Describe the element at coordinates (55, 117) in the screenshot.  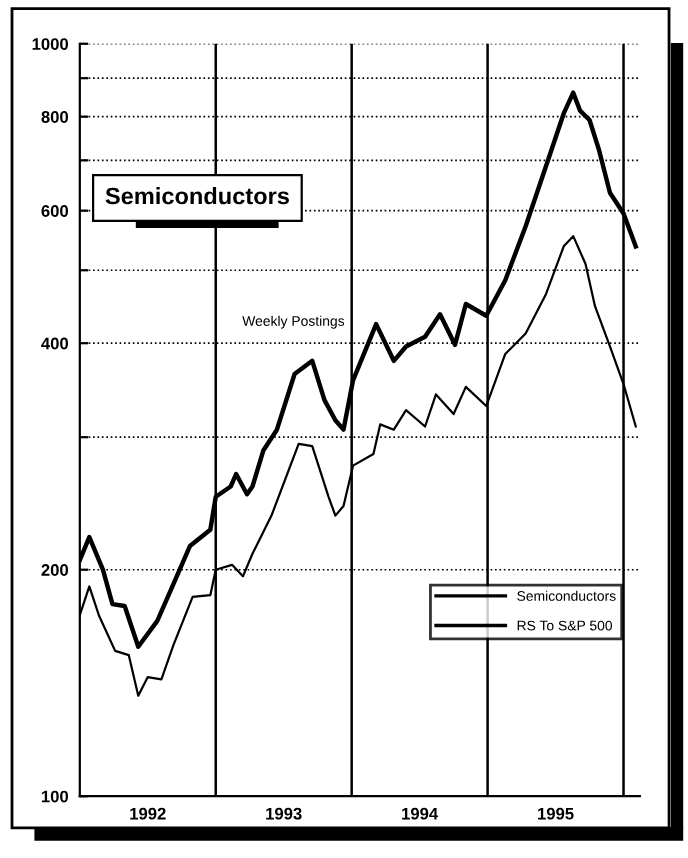
I see `y-tick-label: 800` at that location.